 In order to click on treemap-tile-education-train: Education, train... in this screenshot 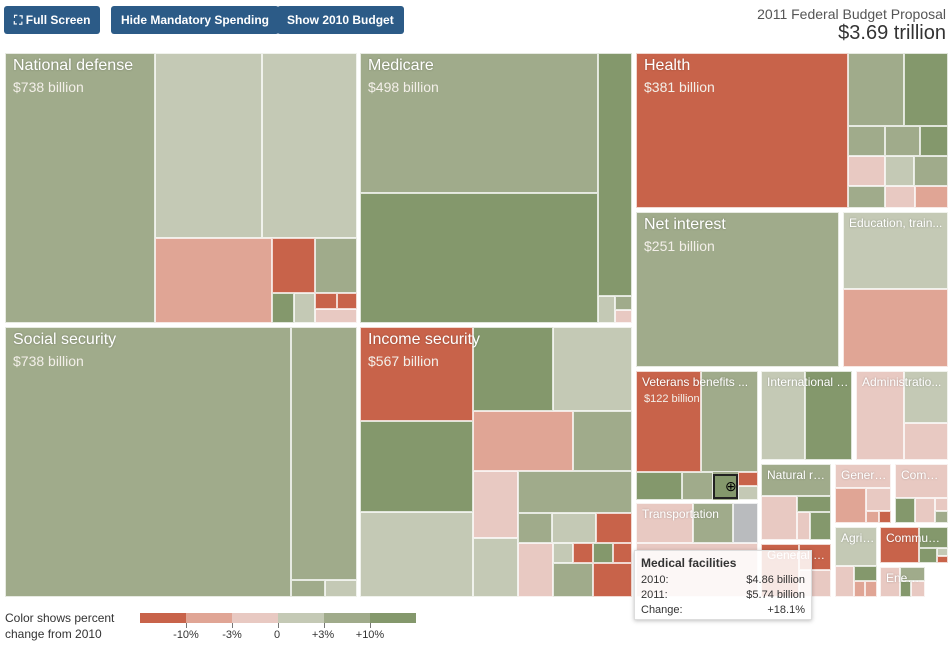, I will do `click(895, 289)`.